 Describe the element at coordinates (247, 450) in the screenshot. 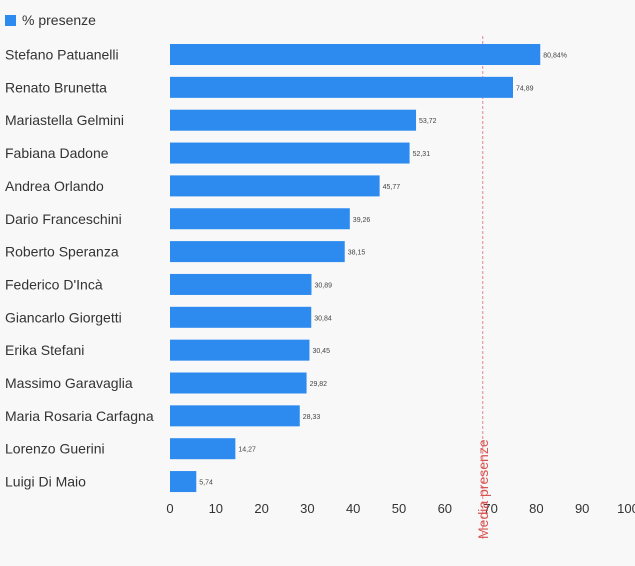

I see `data-label: 14,27` at that location.